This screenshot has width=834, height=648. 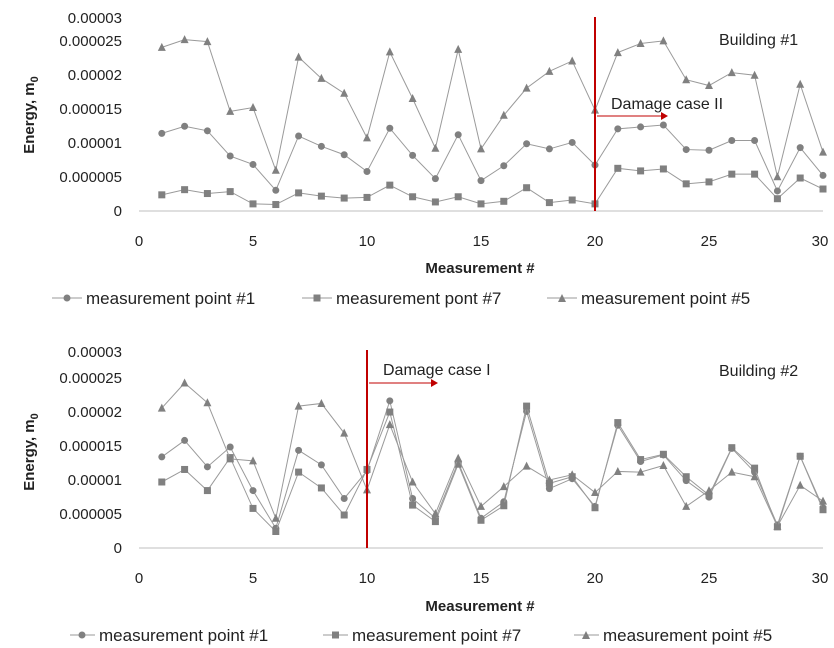 I want to click on legend-label: measurement point #7, so click(x=436, y=635).